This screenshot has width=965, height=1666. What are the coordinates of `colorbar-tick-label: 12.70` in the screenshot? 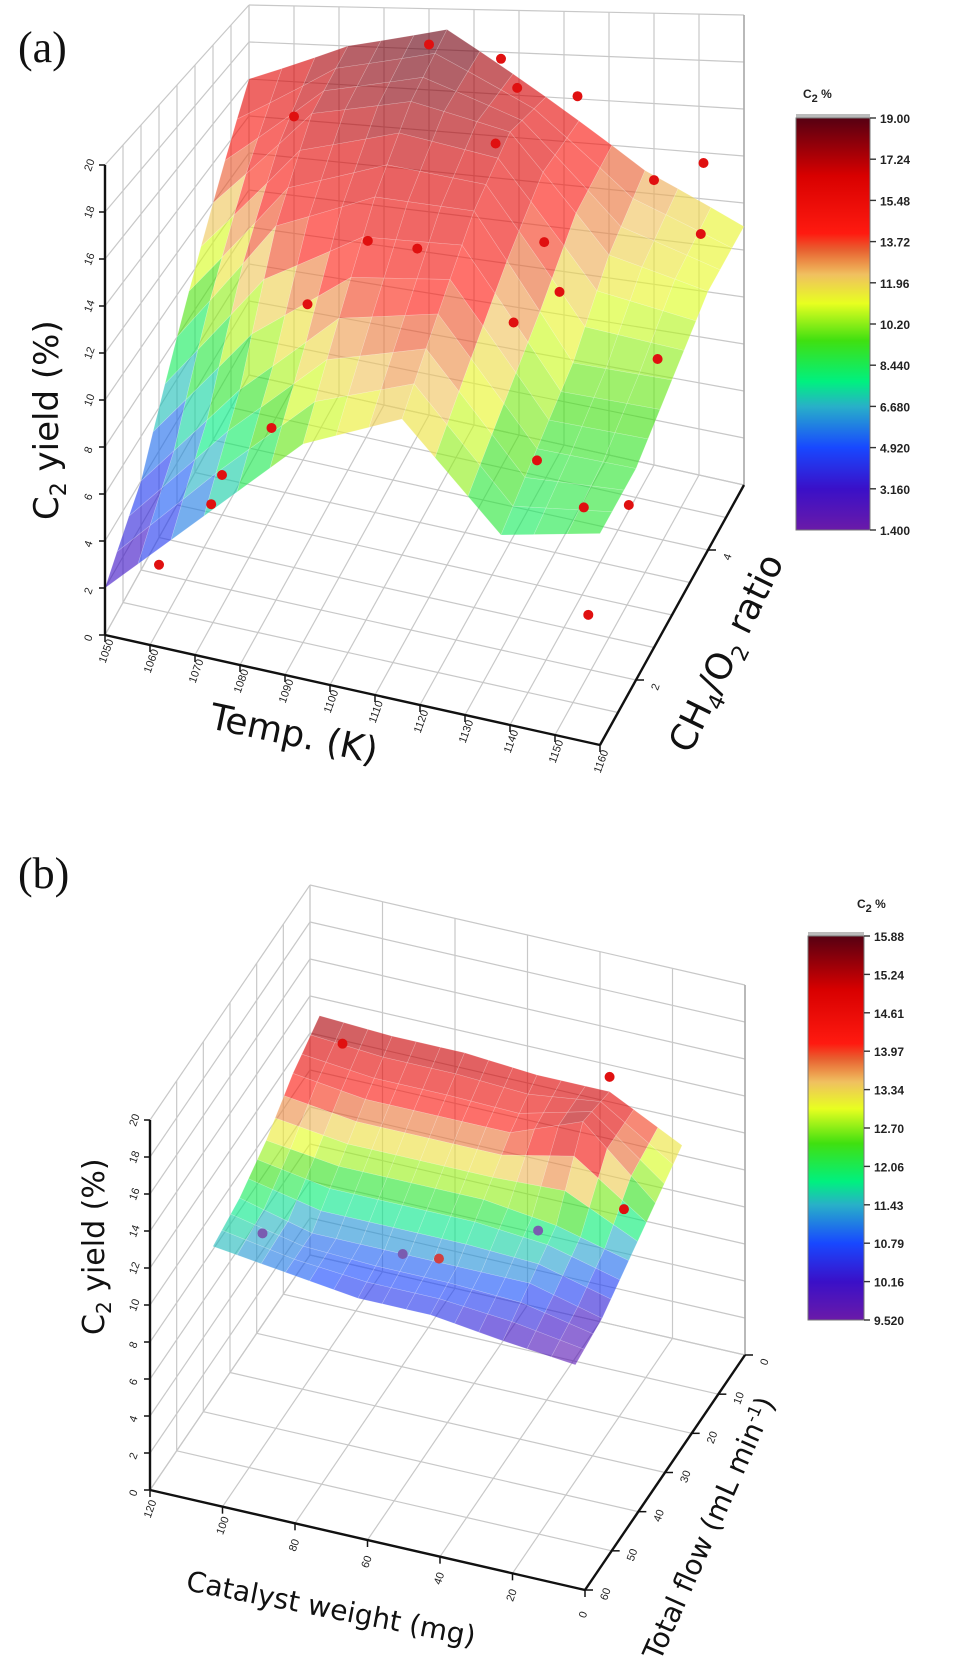 It's located at (889, 1129).